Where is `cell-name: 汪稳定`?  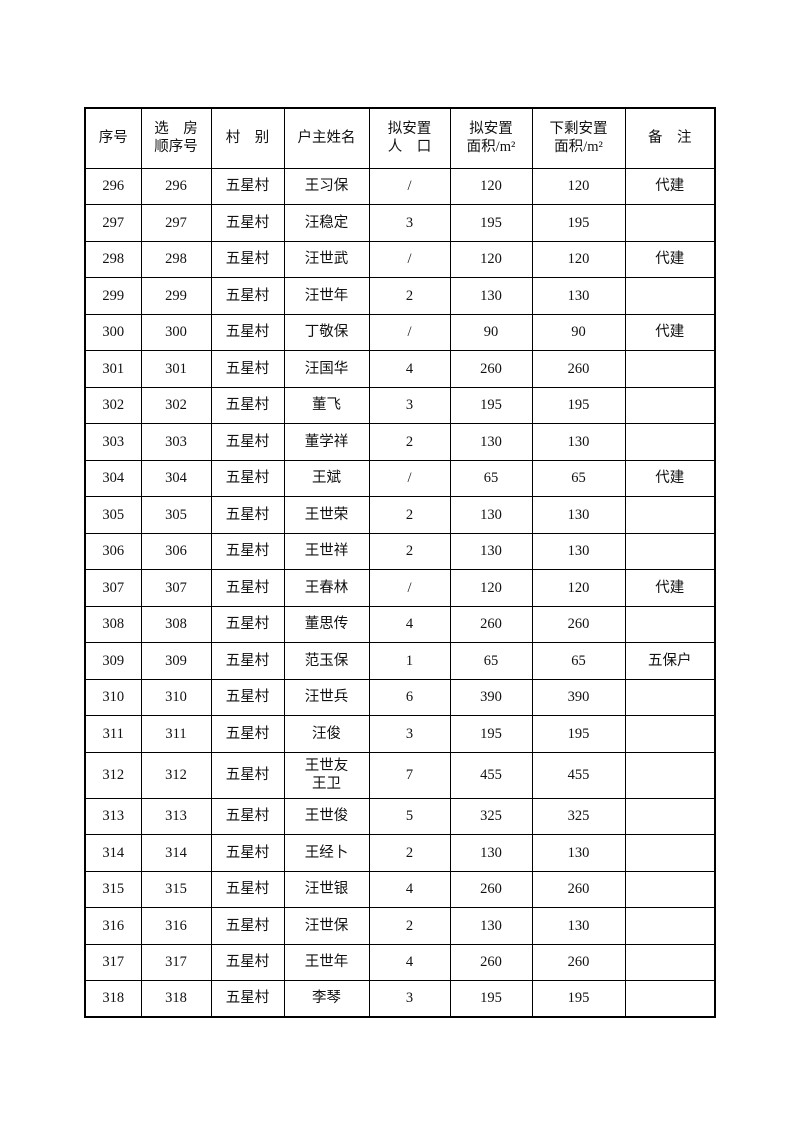 cell-name: 汪稳定 is located at coordinates (326, 223).